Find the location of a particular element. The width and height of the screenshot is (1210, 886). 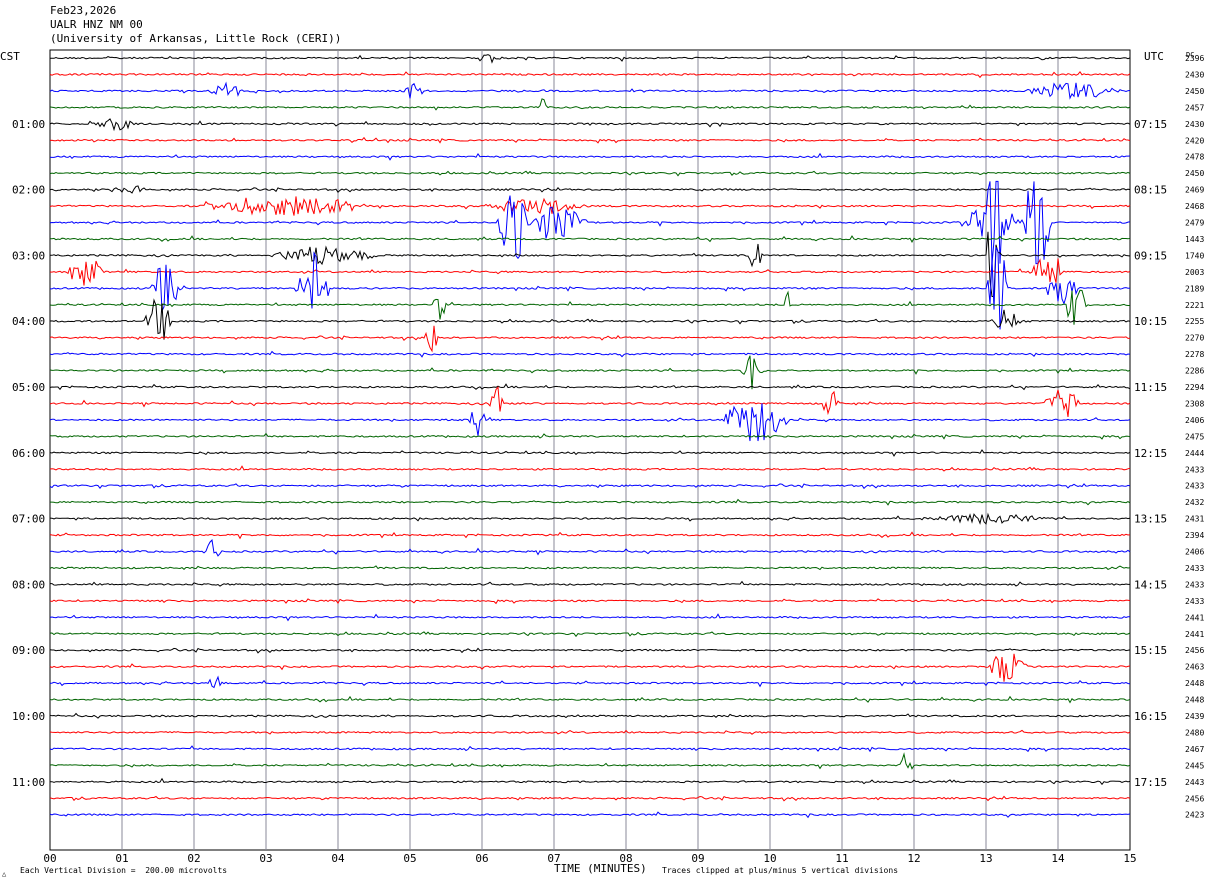

x-axis-label: TIME (MINUTES) is located at coordinates (600, 868).